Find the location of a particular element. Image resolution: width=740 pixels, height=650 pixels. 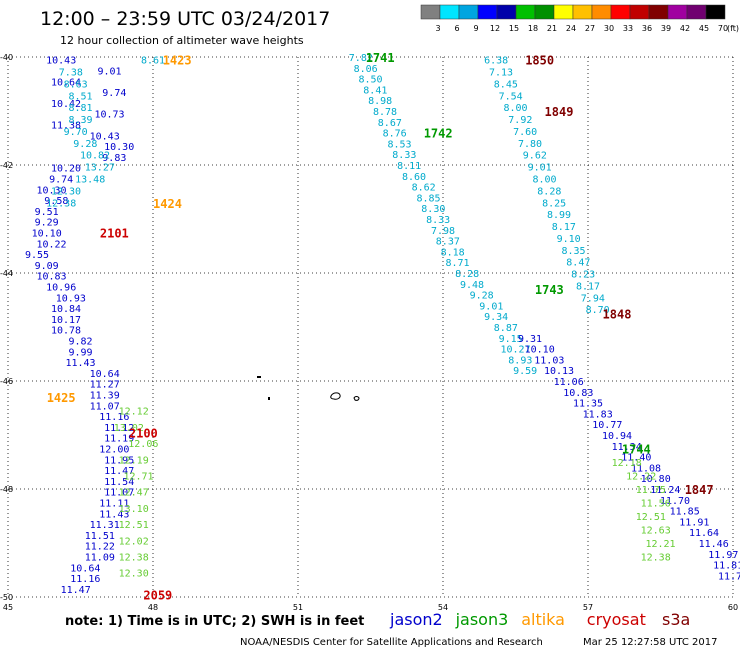

x-tick-label: 48 is located at coordinates (153, 607).